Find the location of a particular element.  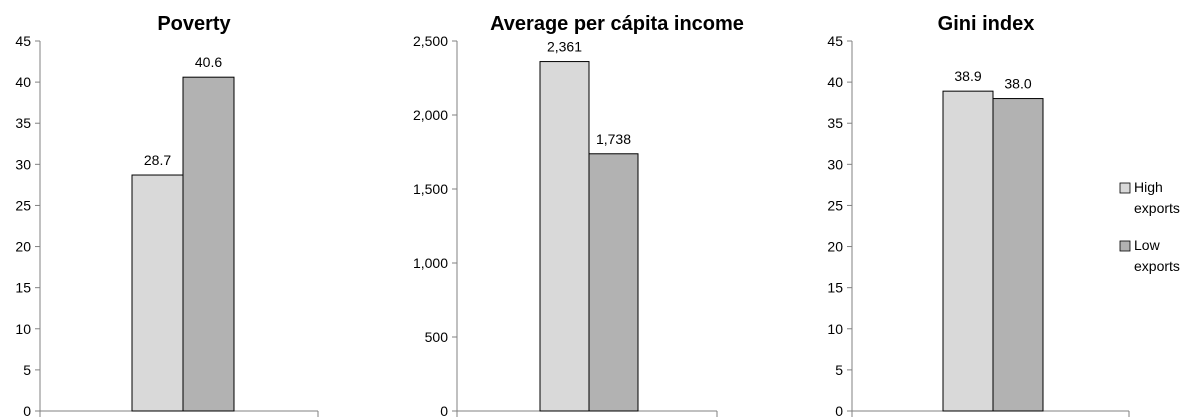

gini-bar-high-exports is located at coordinates (968, 251).